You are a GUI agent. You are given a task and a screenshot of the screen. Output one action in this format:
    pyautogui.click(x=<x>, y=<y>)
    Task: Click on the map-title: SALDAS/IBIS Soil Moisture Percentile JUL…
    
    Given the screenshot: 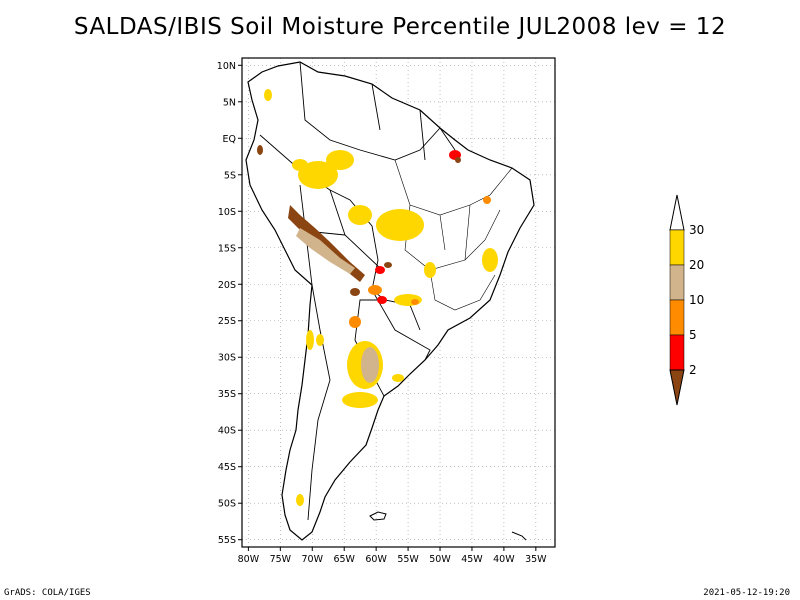 What is the action you would take?
    pyautogui.click(x=400, y=27)
    